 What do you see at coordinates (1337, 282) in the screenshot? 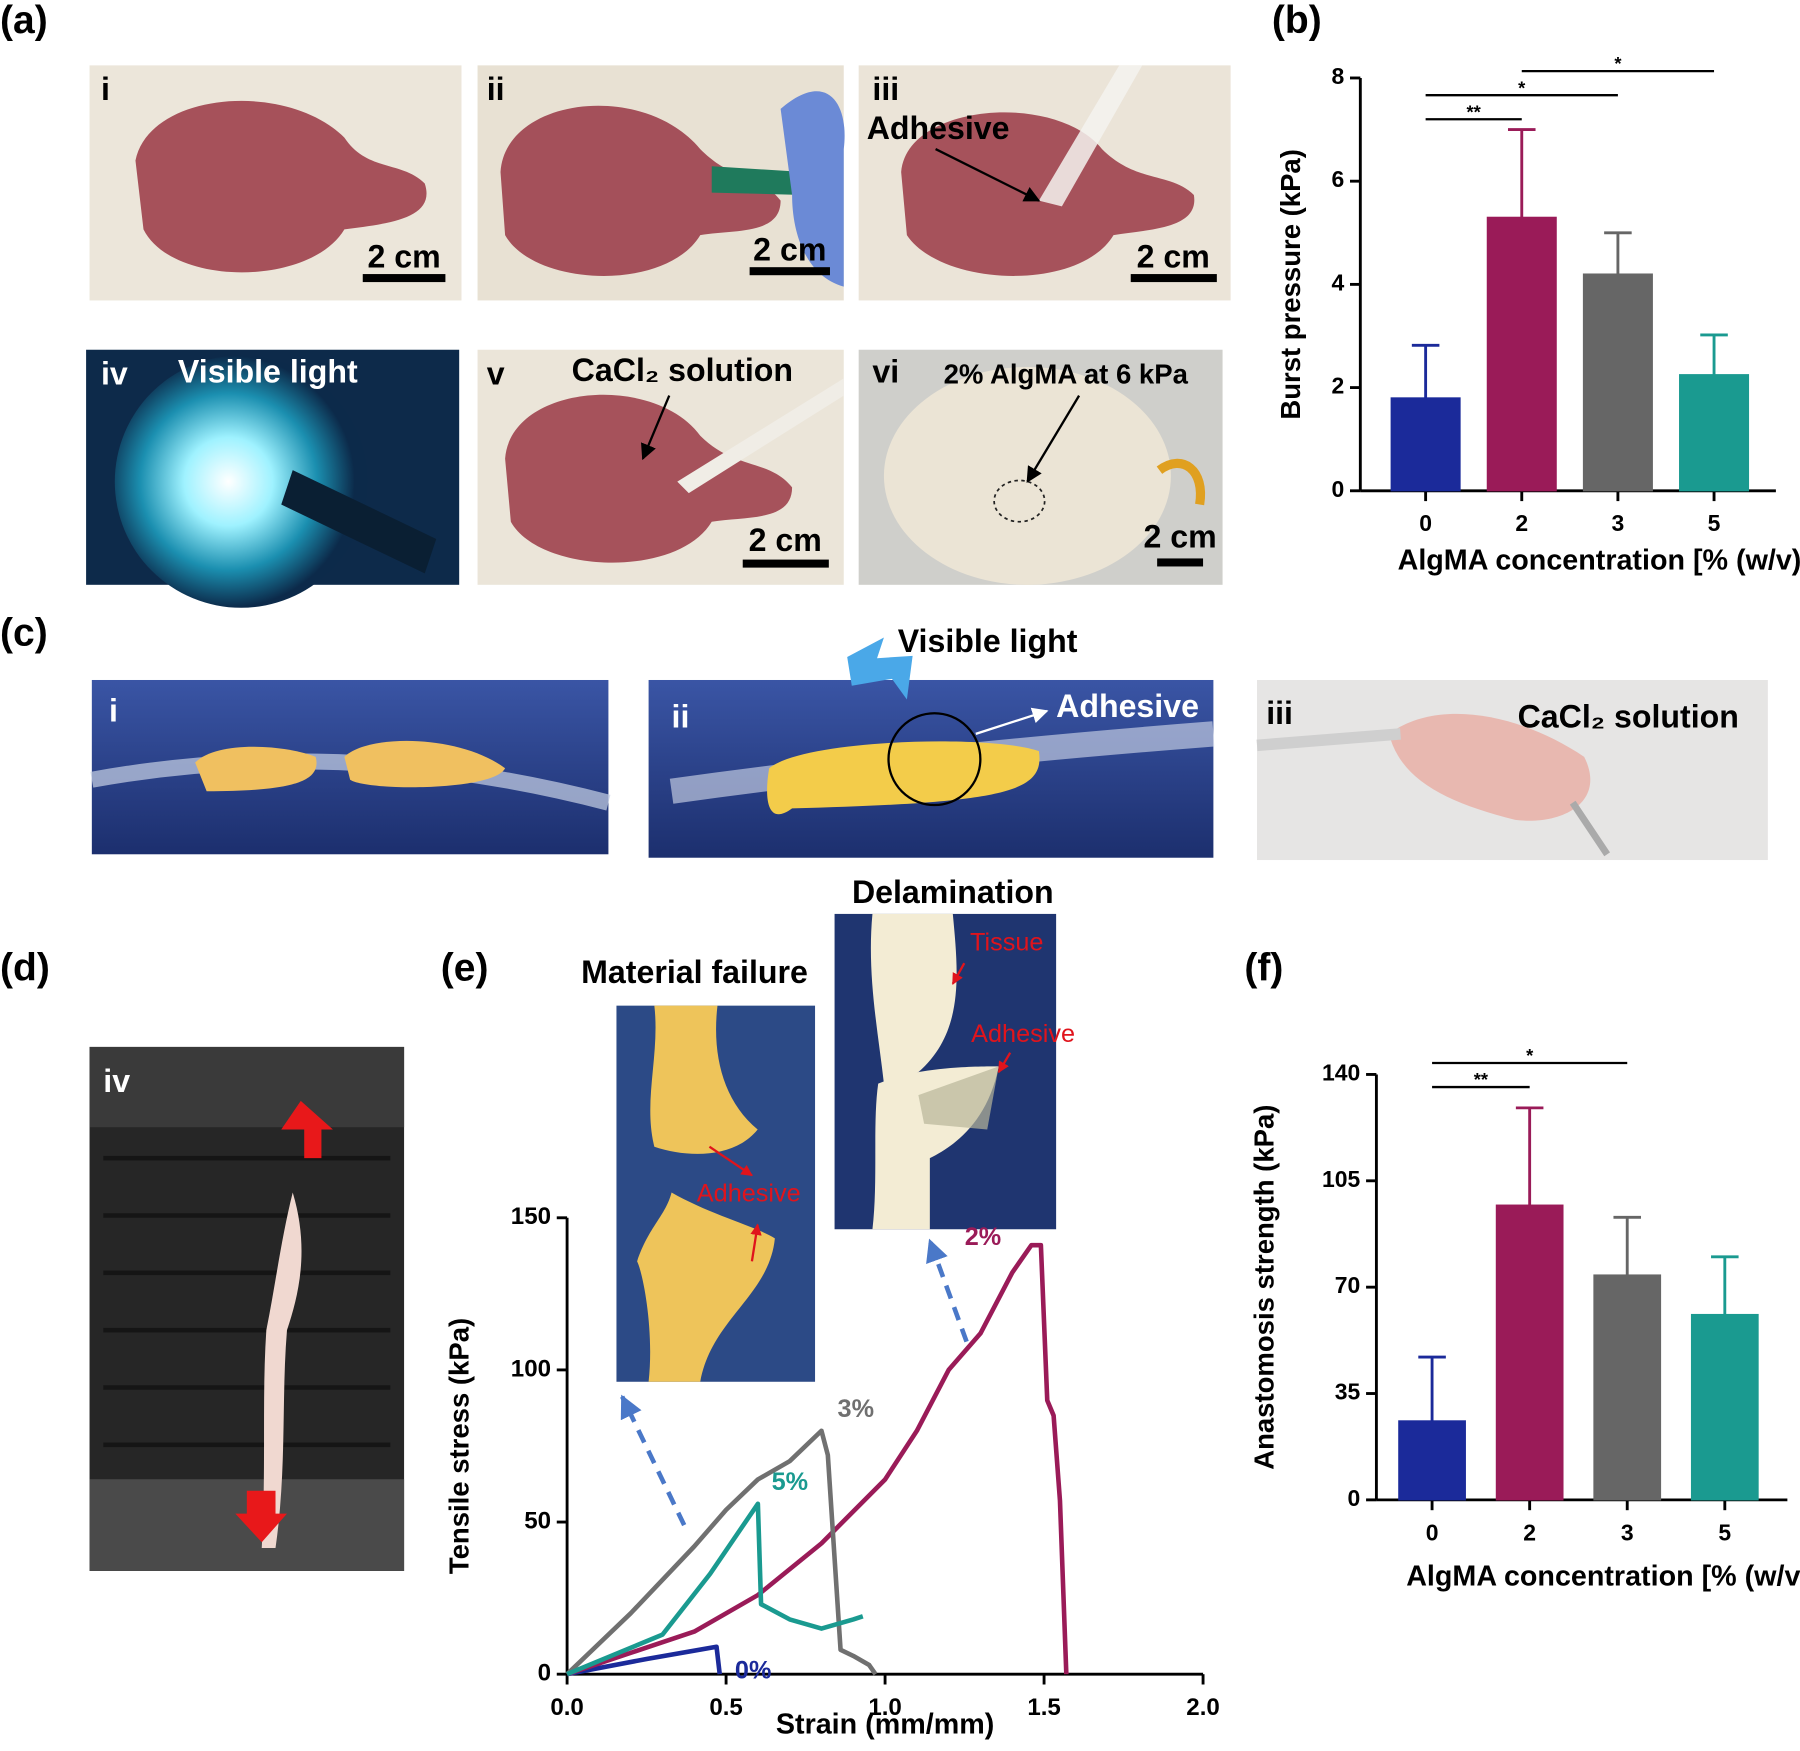
I see `y-tick-label: 4` at bounding box center [1337, 282].